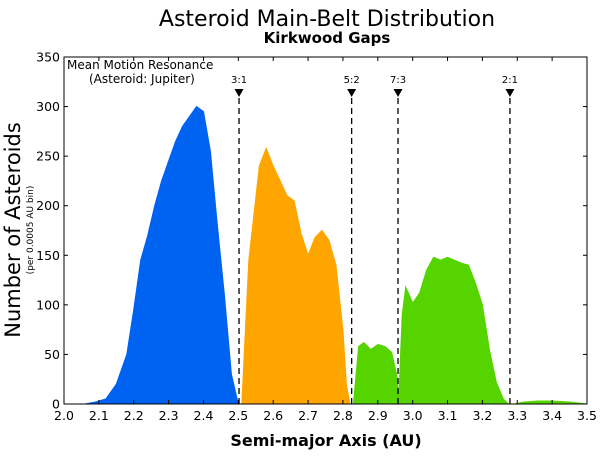  I want to click on y-tick-label-200: 200, so click(48, 205).